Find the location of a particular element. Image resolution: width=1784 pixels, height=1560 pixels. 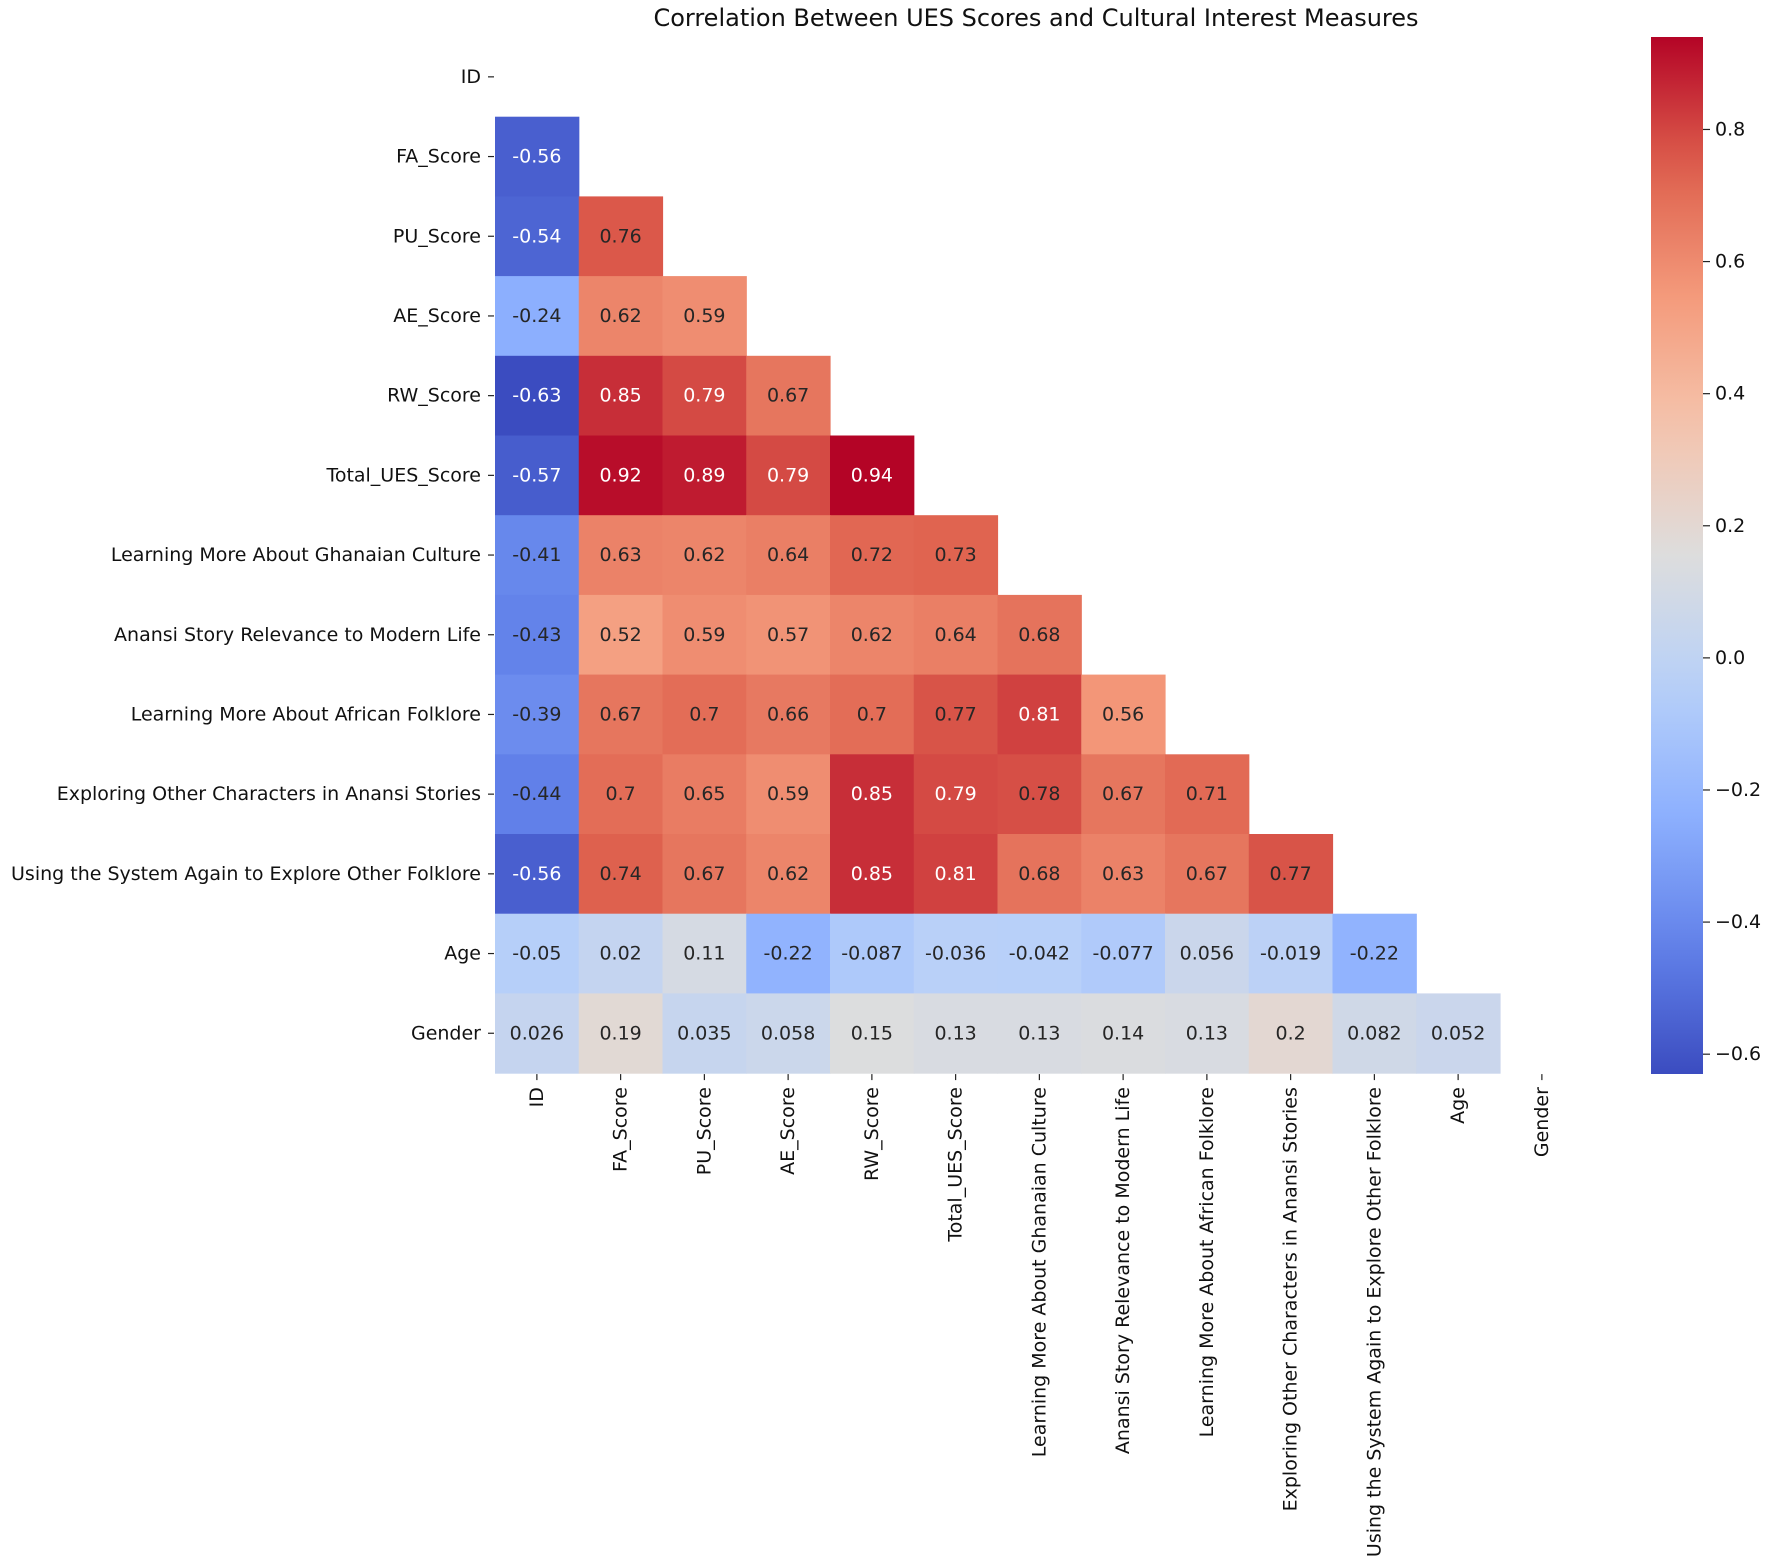

cell-value-label: 0.59 is located at coordinates (788, 794).